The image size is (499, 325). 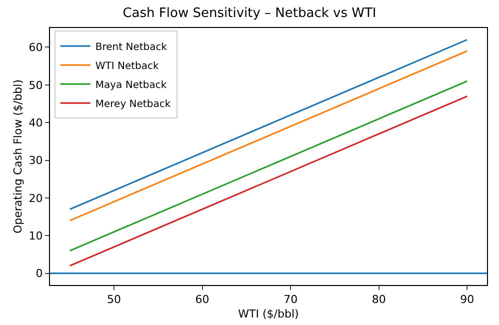 I want to click on y-tick-label: 40, so click(x=35, y=123).